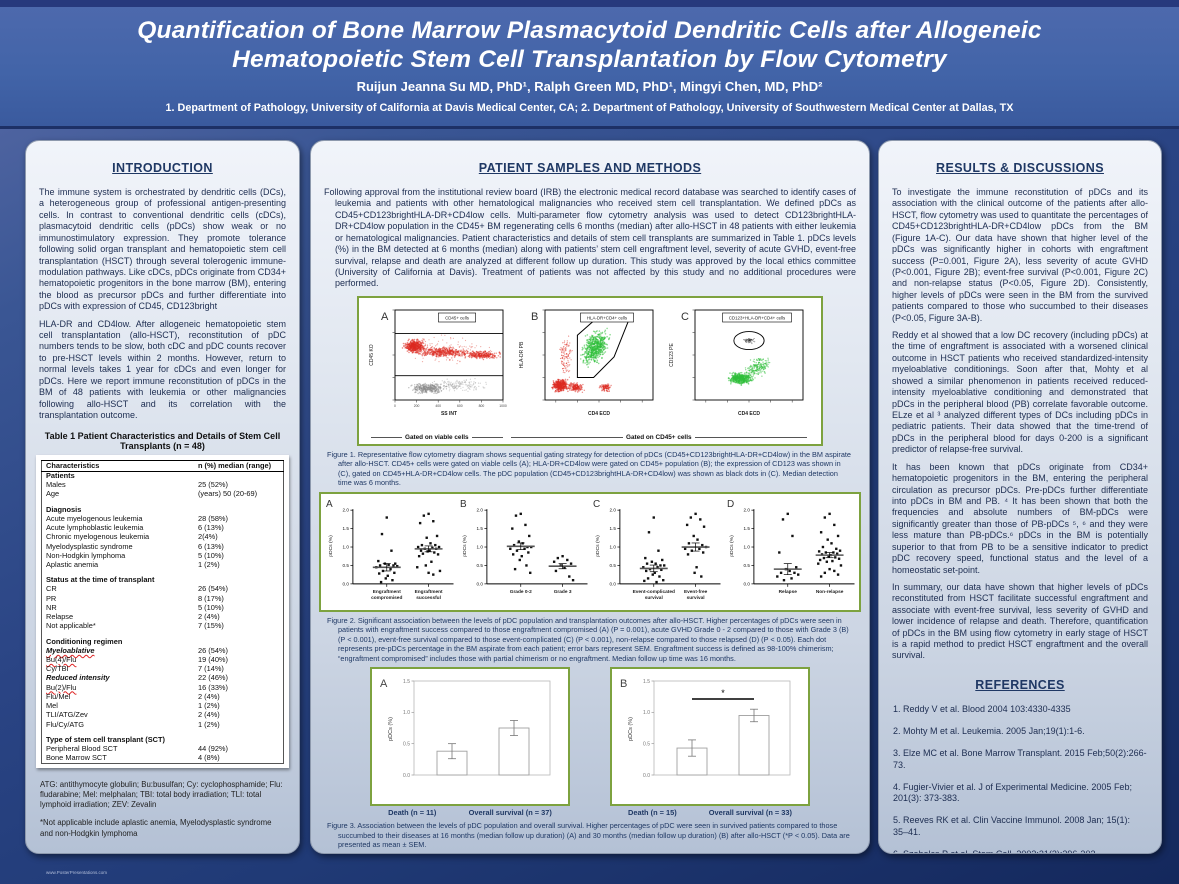 Image resolution: width=1179 pixels, height=884 pixels. What do you see at coordinates (133, 565) in the screenshot?
I see `table-row: Aplastic anemia 1 (2%)` at bounding box center [133, 565].